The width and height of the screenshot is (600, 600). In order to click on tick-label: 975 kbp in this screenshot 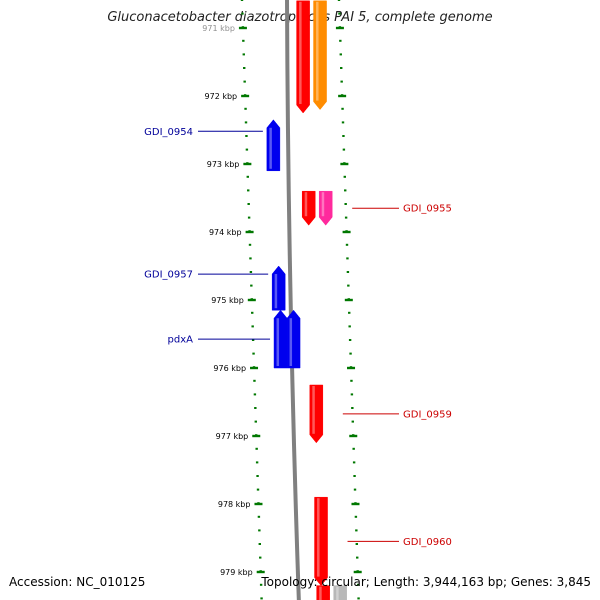, I will do `click(227, 300)`.